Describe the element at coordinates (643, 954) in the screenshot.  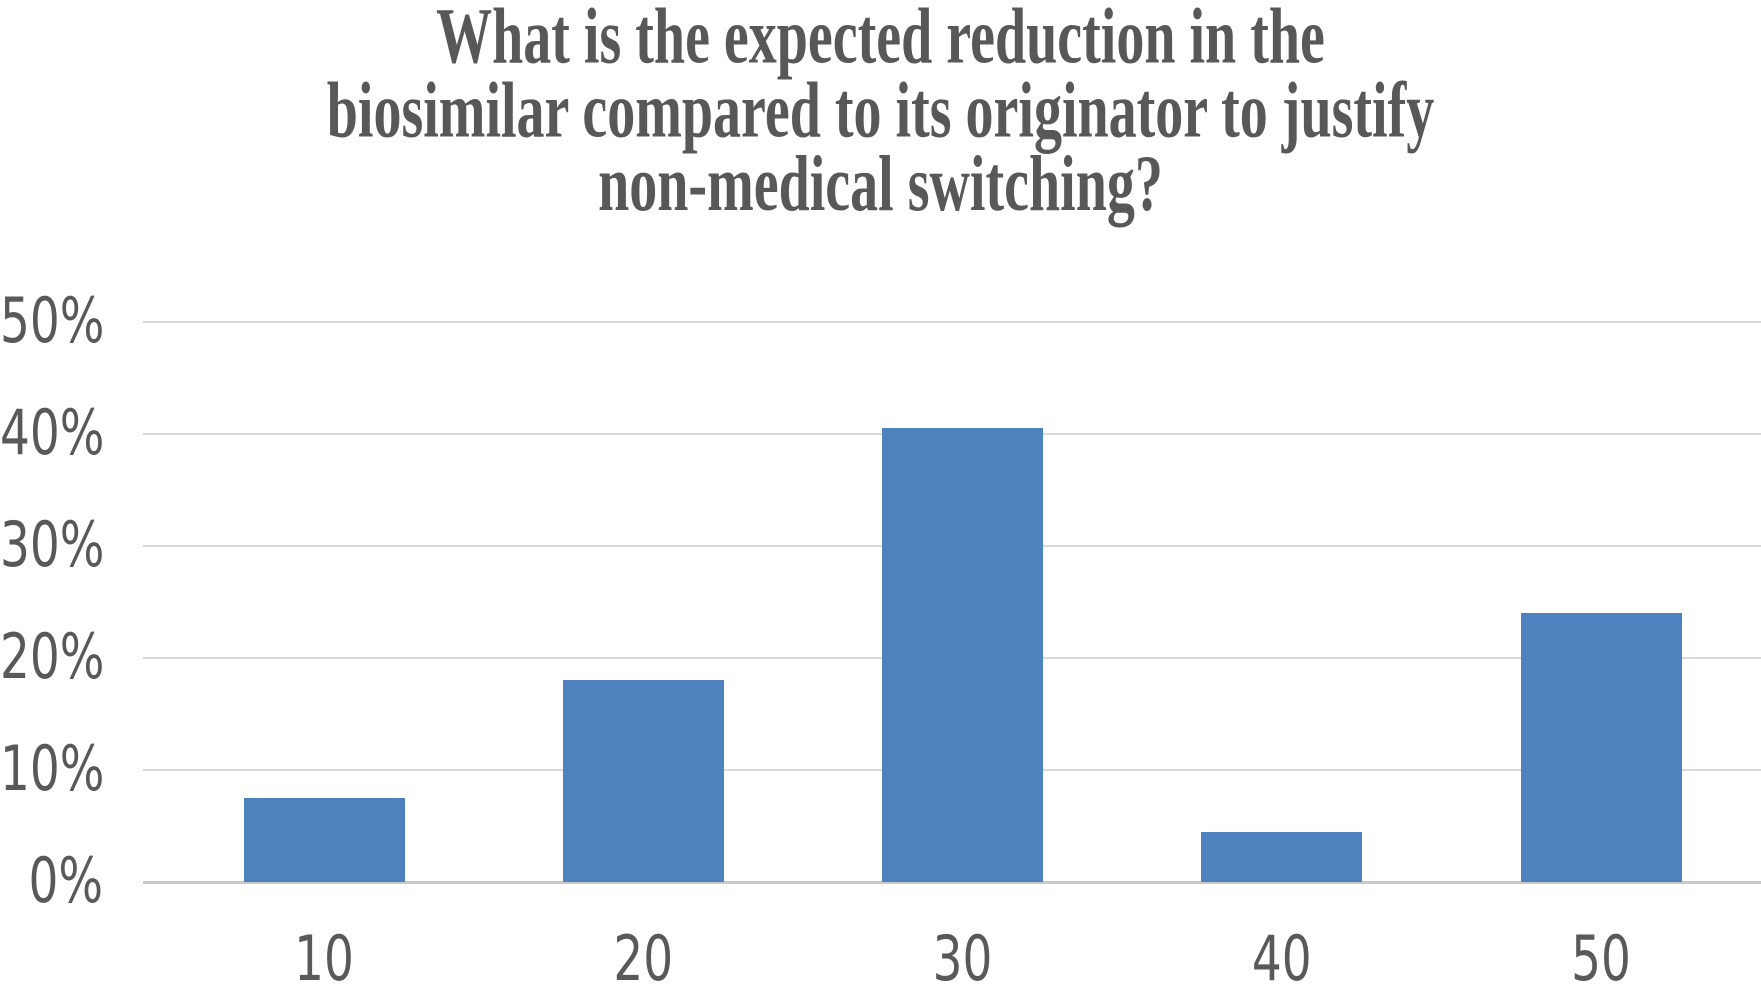
I see `x-axis-tick-label: 20` at that location.